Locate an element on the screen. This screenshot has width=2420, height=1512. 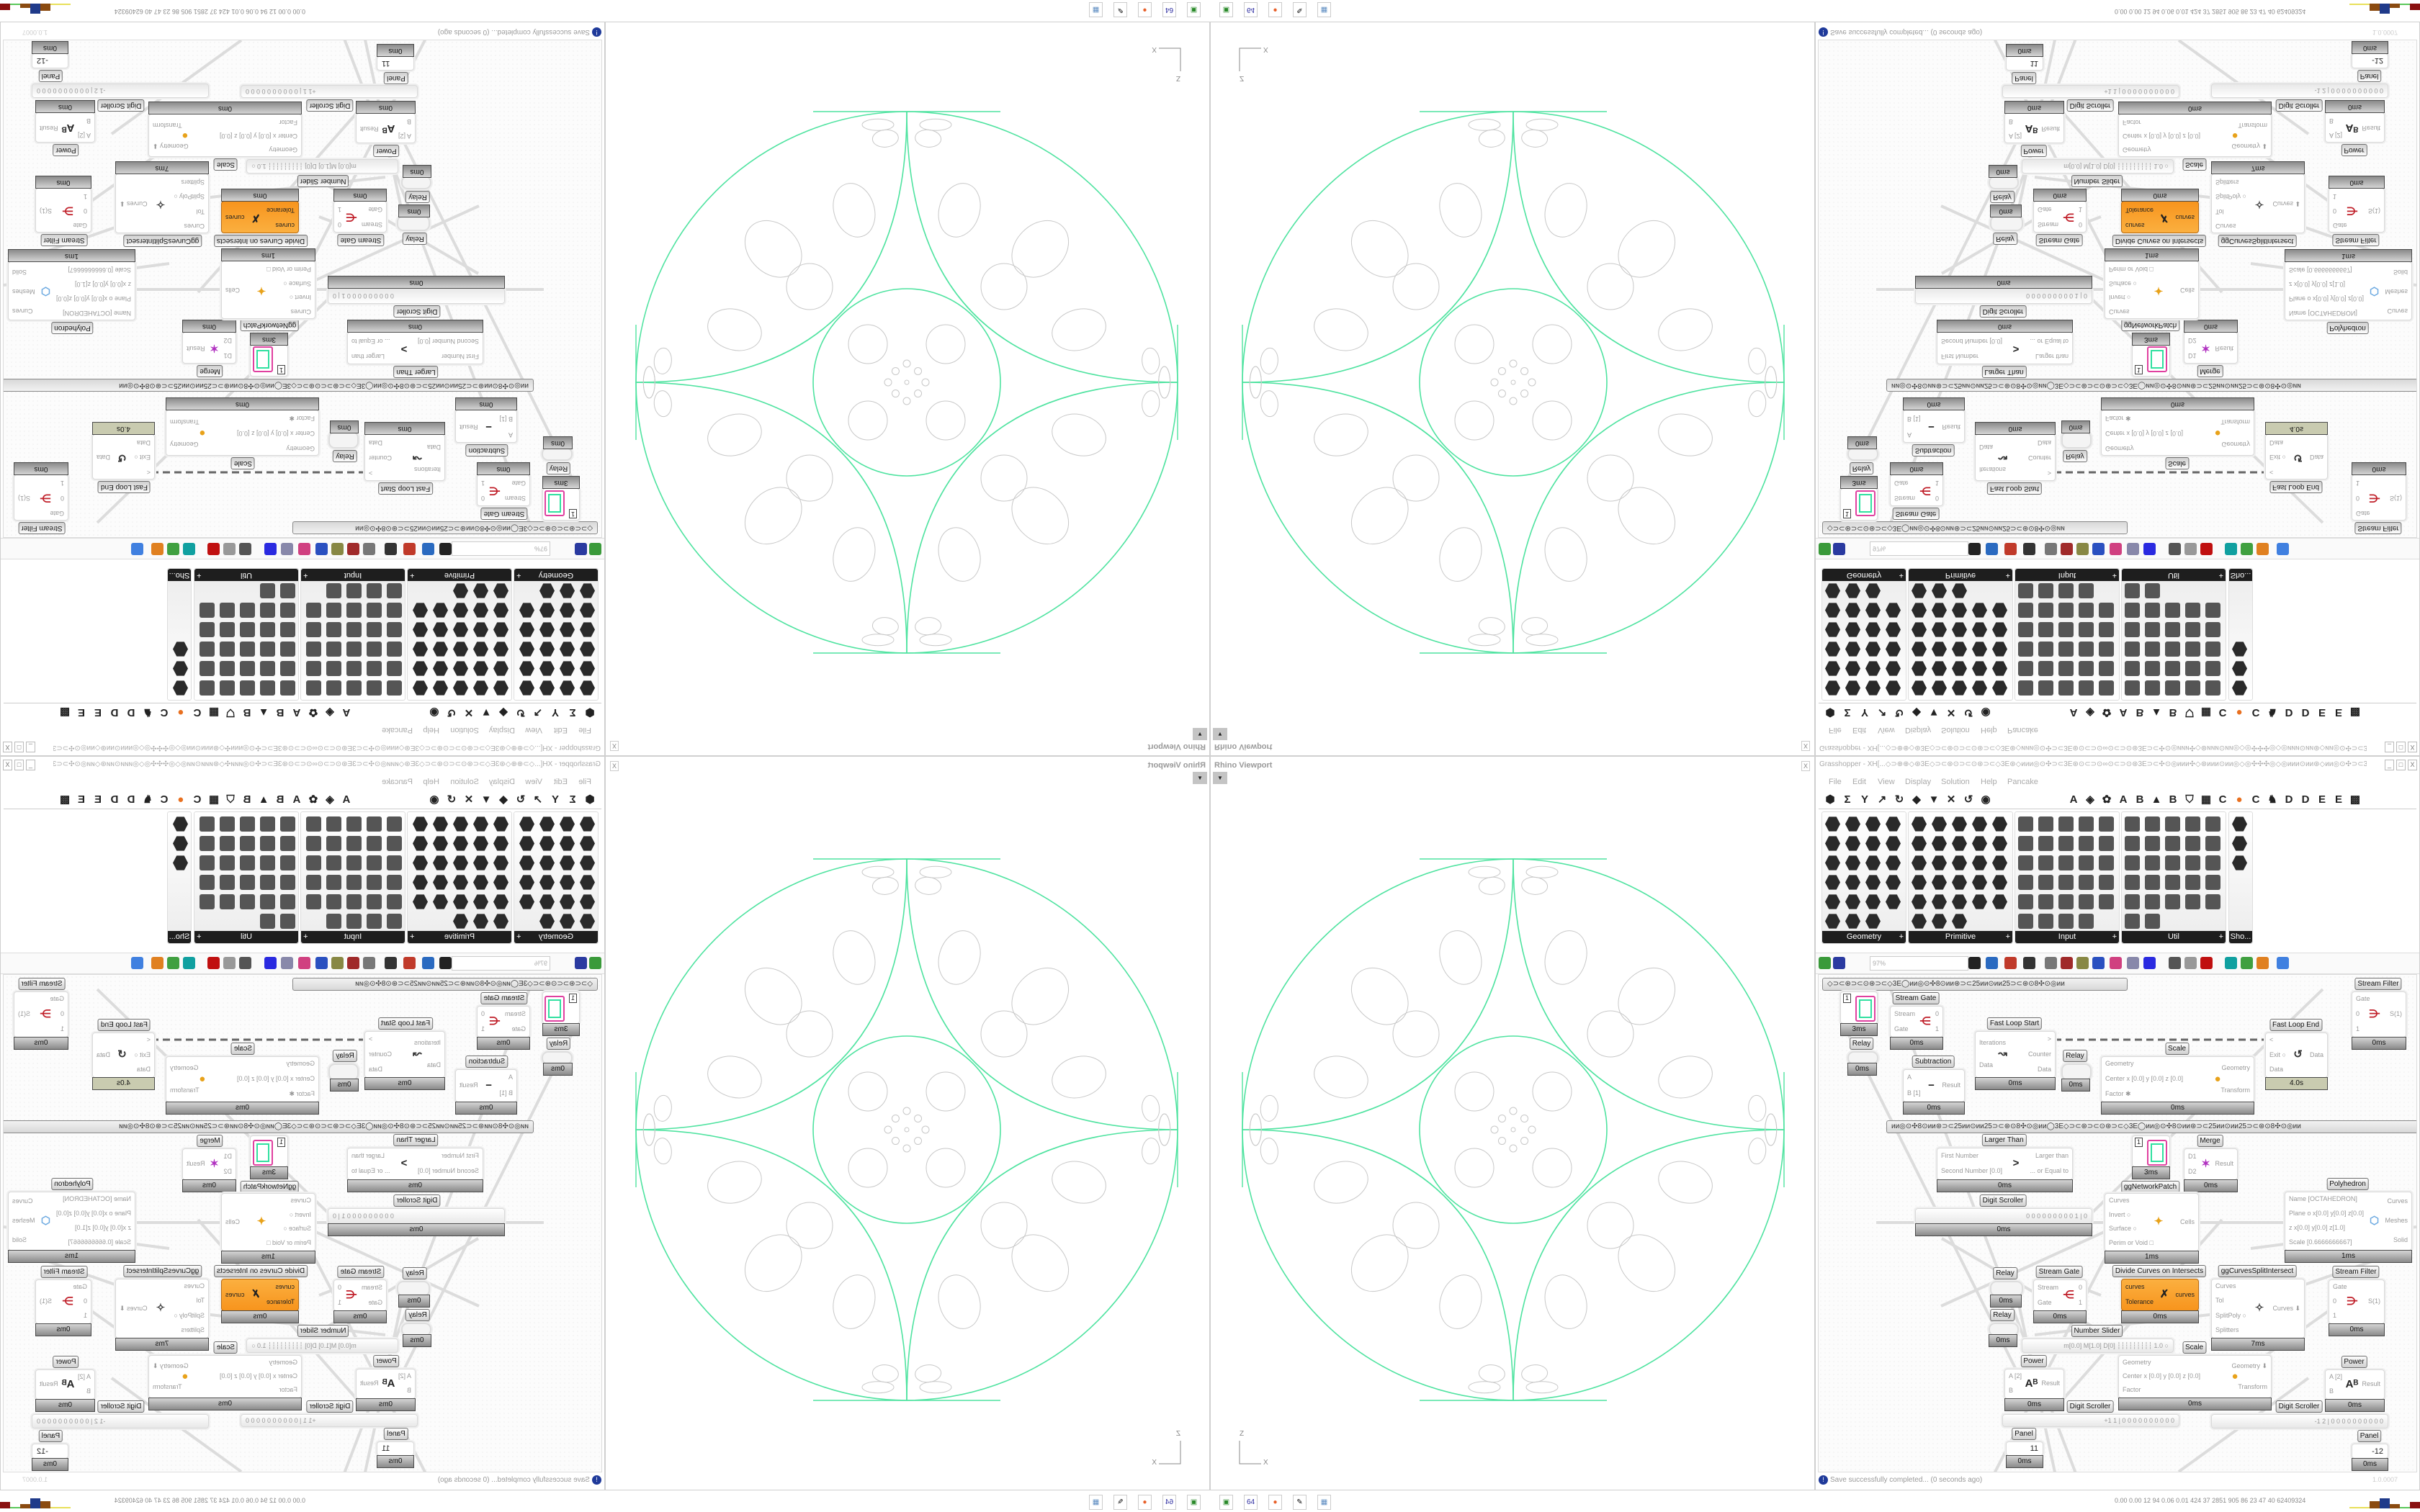
preview-eye-icon is located at coordinates (1992, 963).